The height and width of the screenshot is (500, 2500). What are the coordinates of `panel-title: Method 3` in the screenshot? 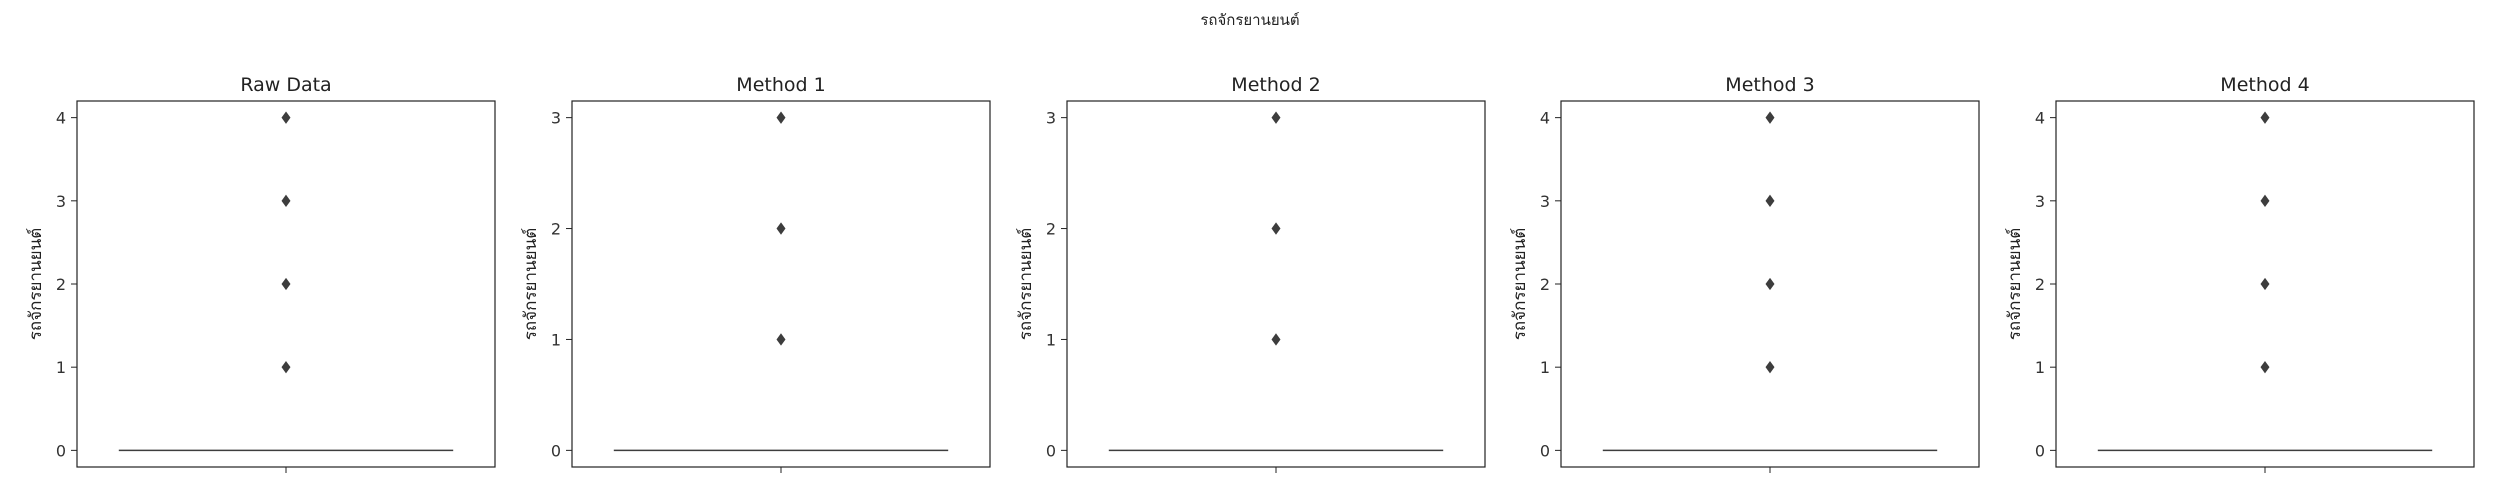 It's located at (1769, 85).